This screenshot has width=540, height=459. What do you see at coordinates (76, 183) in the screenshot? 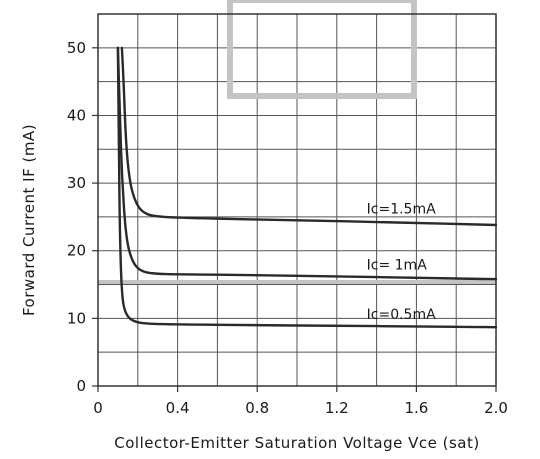
I see `y-tick-label: 30` at bounding box center [76, 183].